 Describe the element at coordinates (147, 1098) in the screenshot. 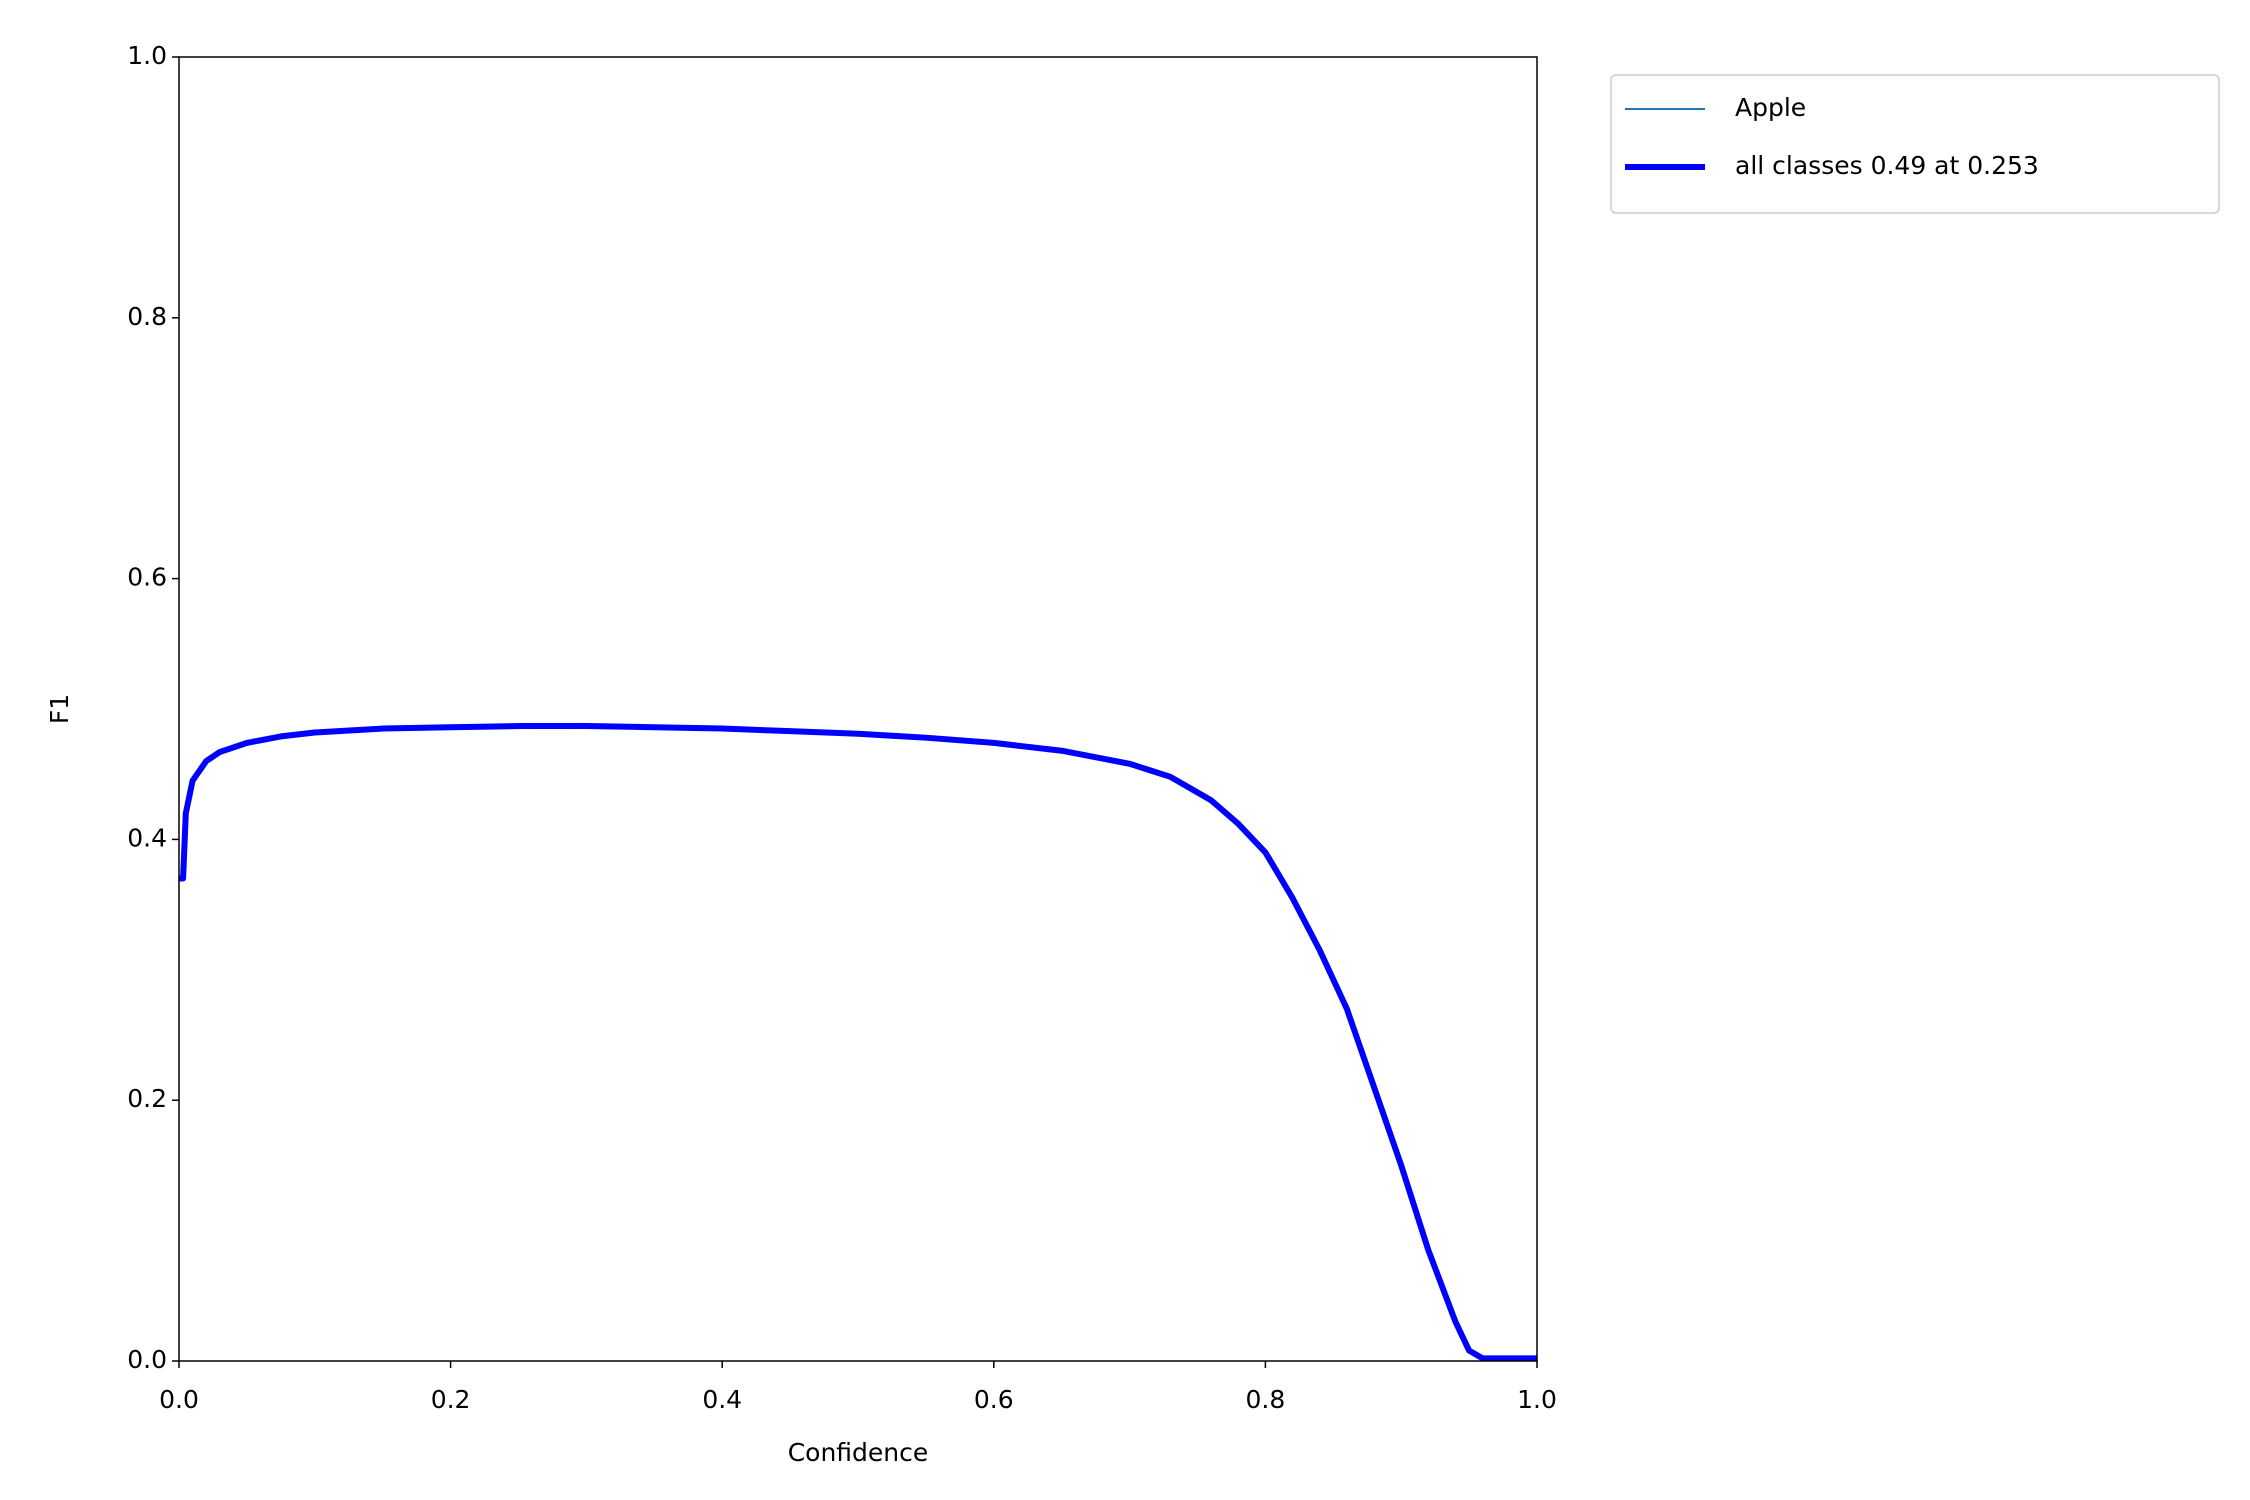

I see `y-tick-label: 0.2` at that location.